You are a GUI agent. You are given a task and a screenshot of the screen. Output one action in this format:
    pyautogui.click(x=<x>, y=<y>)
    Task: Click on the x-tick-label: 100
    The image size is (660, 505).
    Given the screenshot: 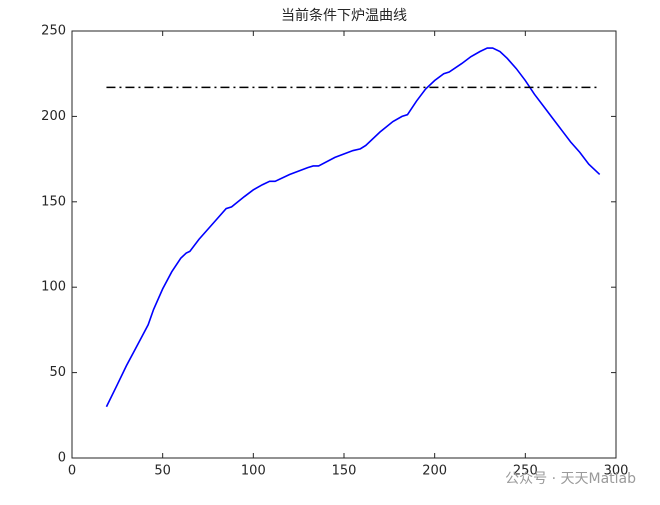 What is the action you would take?
    pyautogui.click(x=253, y=471)
    